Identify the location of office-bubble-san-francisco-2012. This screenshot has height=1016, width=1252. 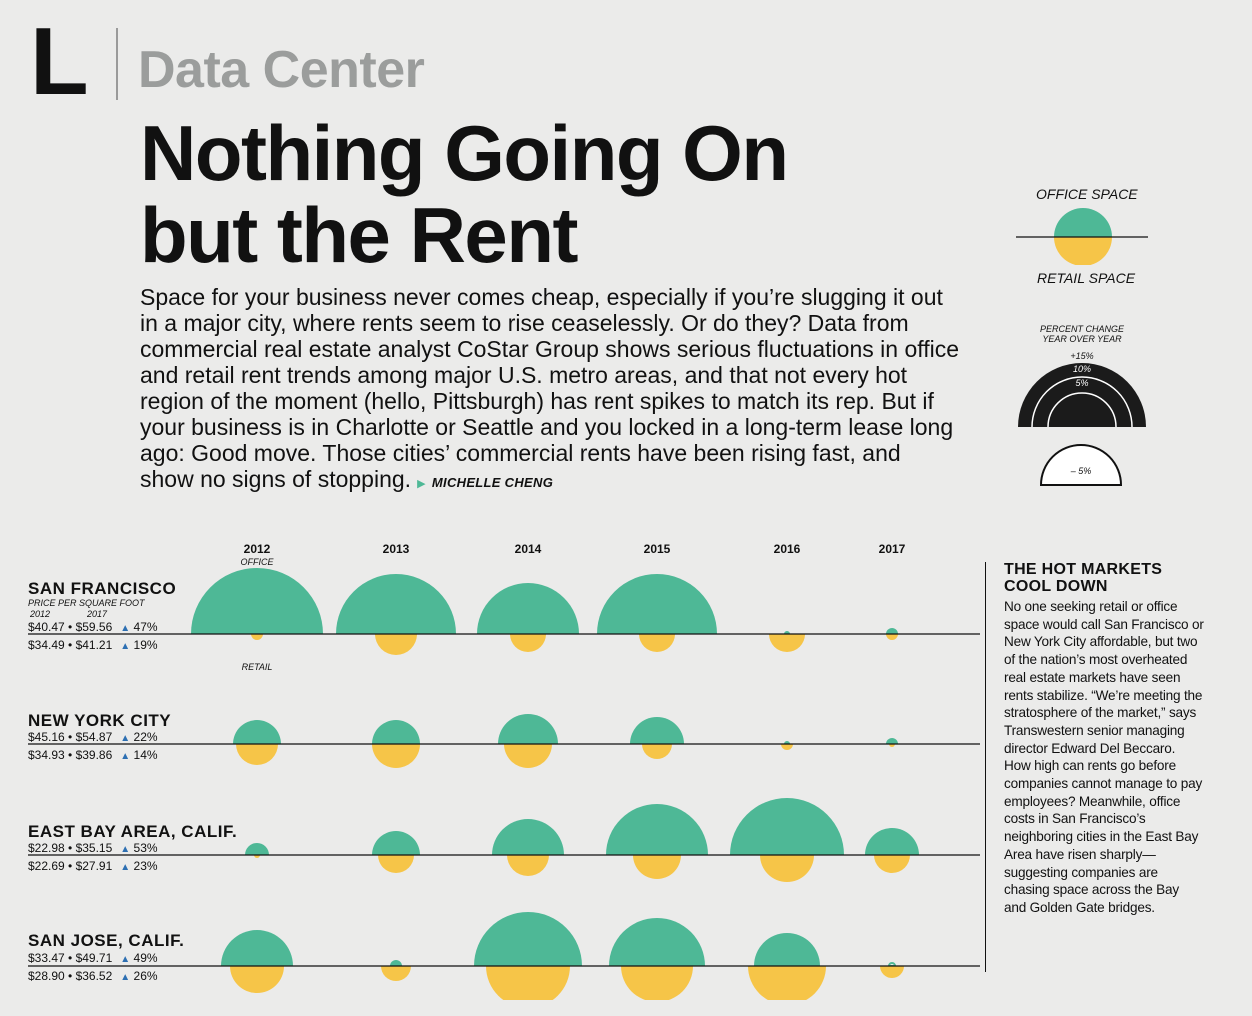
(257, 601).